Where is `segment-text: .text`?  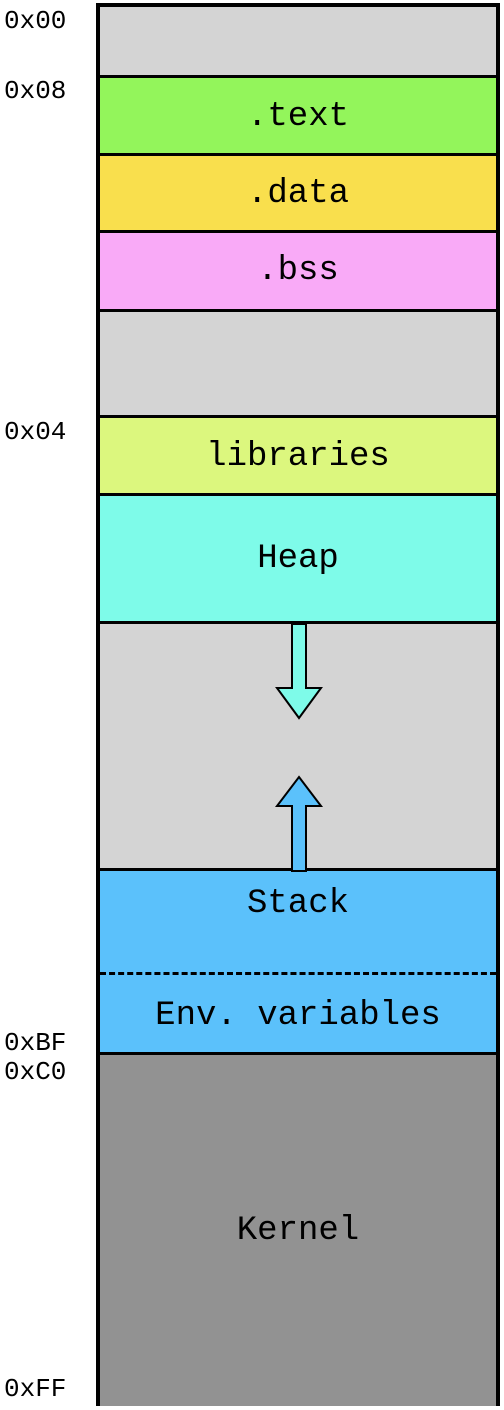 segment-text: .text is located at coordinates (298, 115).